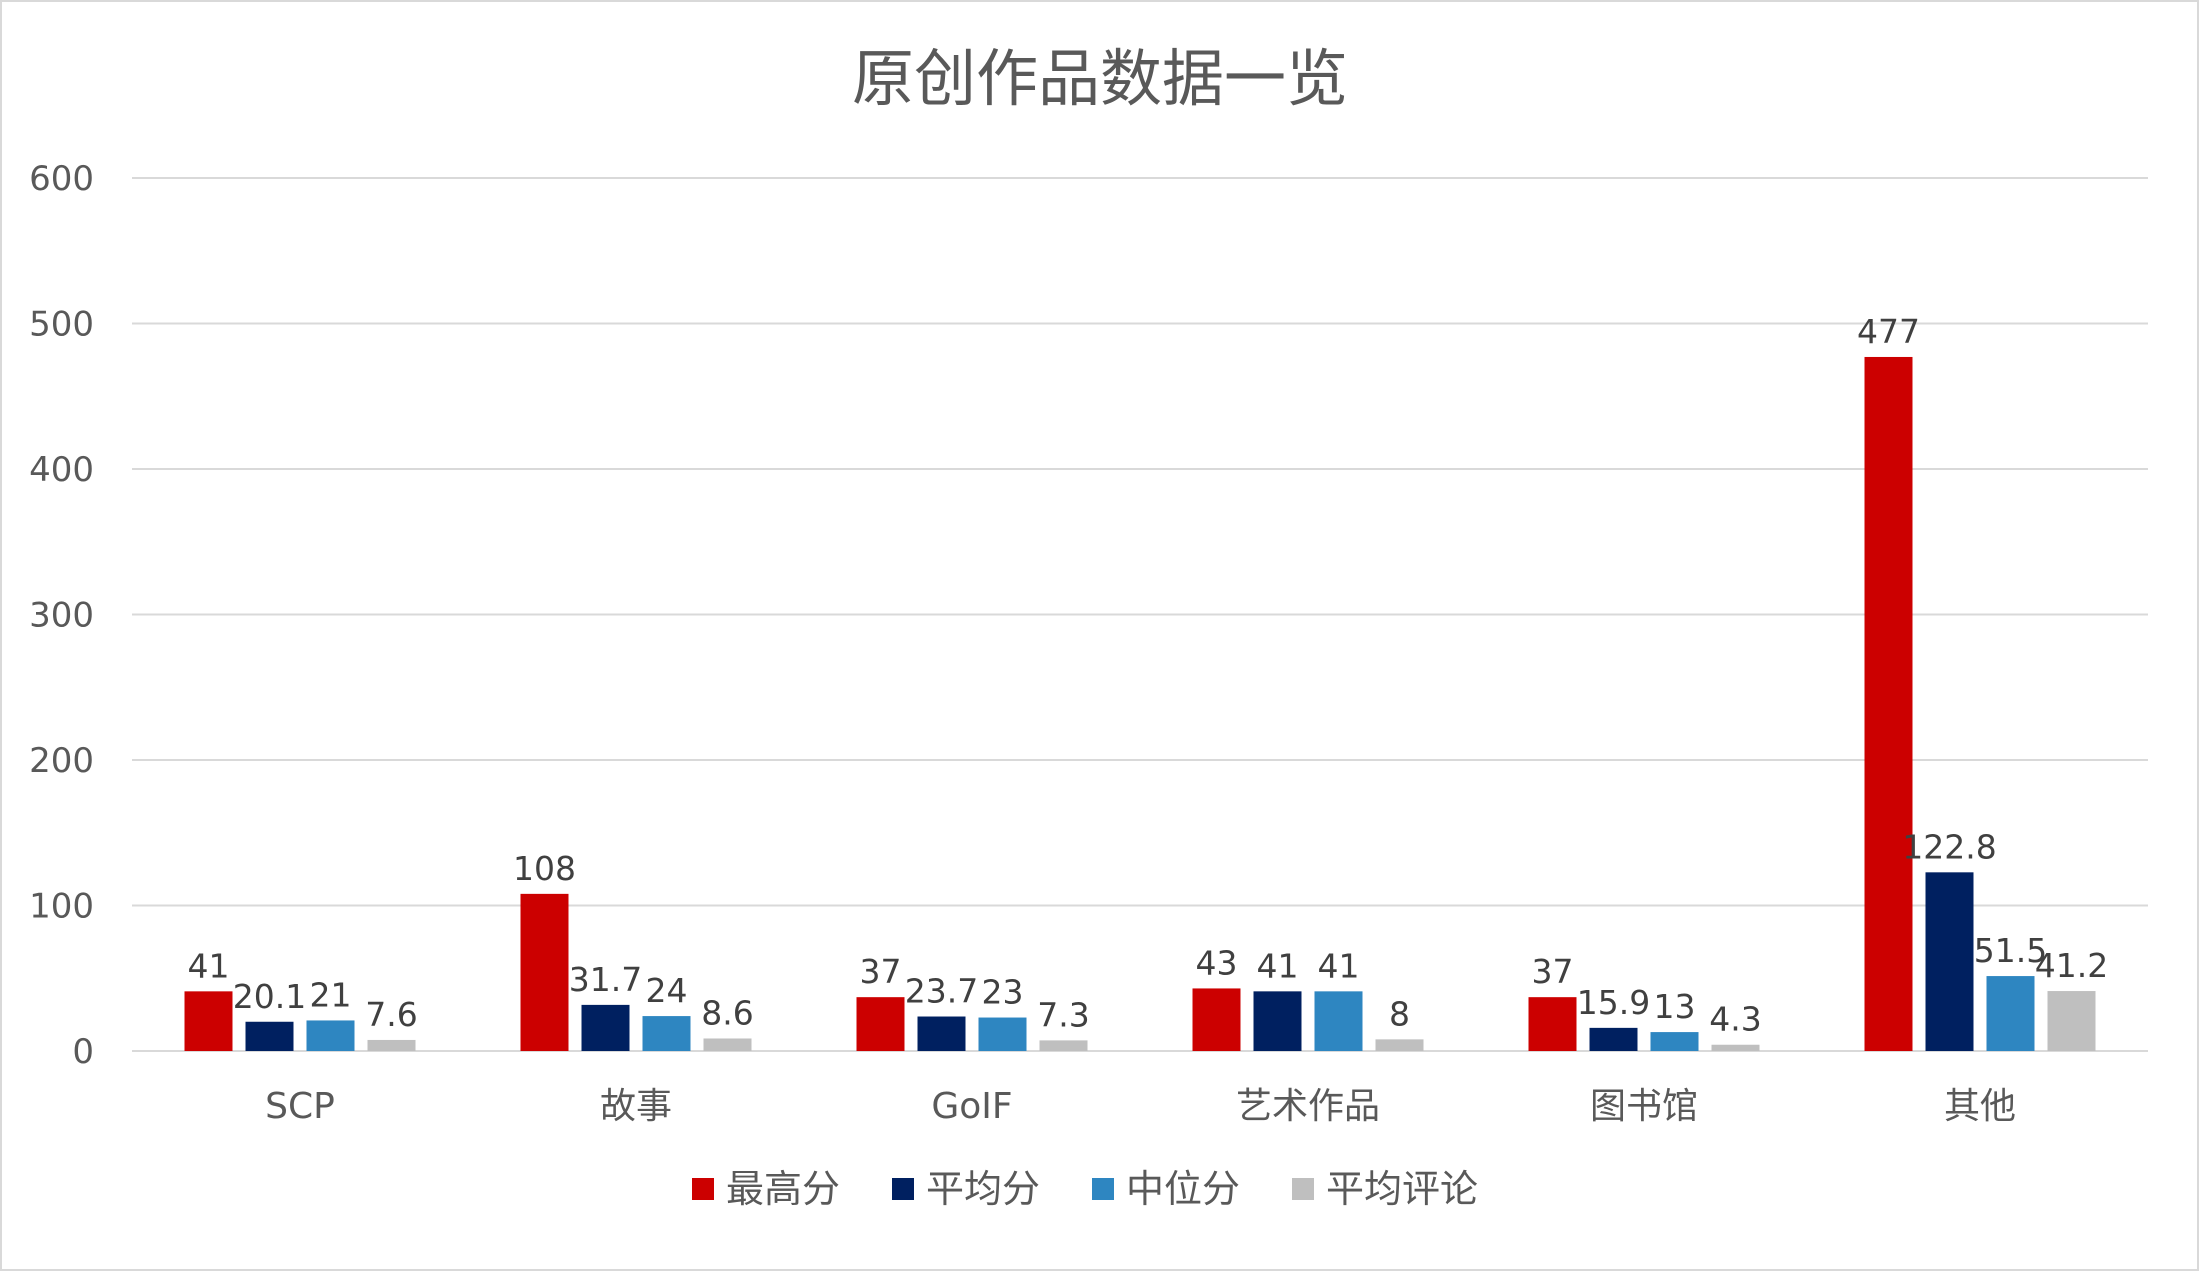  I want to click on data-label: 23, so click(1003, 992).